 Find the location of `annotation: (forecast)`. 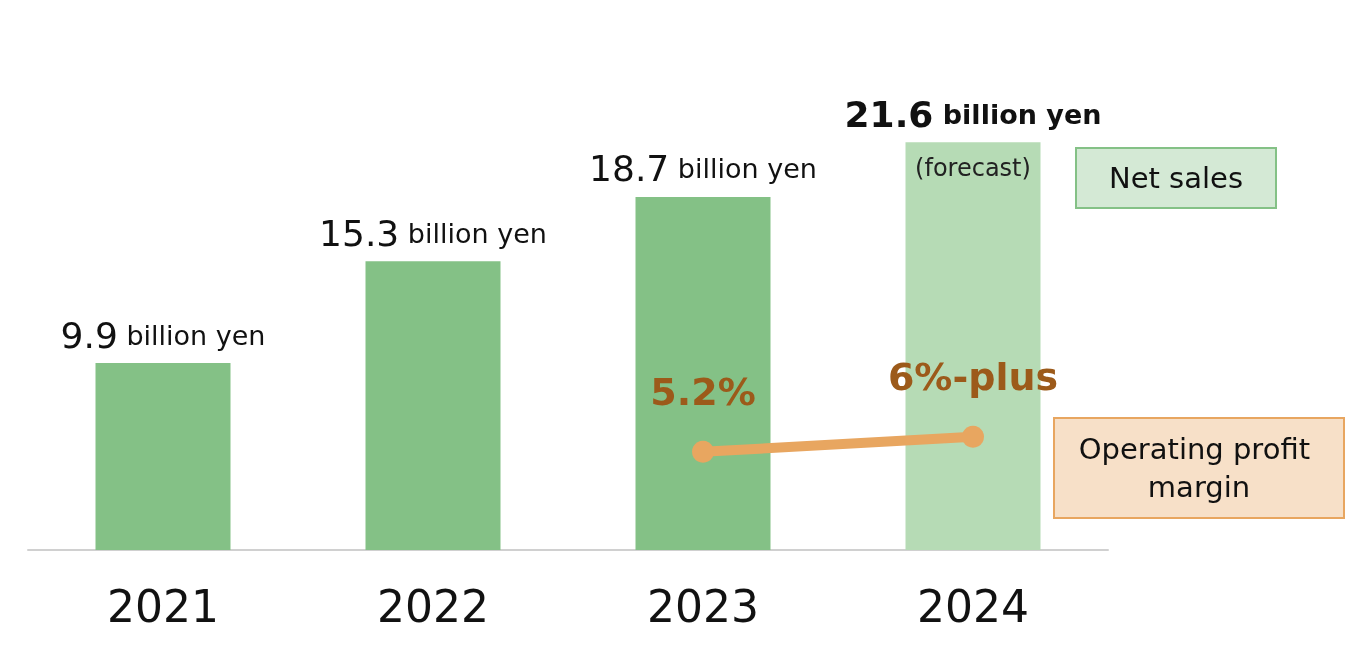

annotation: (forecast) is located at coordinates (973, 168).